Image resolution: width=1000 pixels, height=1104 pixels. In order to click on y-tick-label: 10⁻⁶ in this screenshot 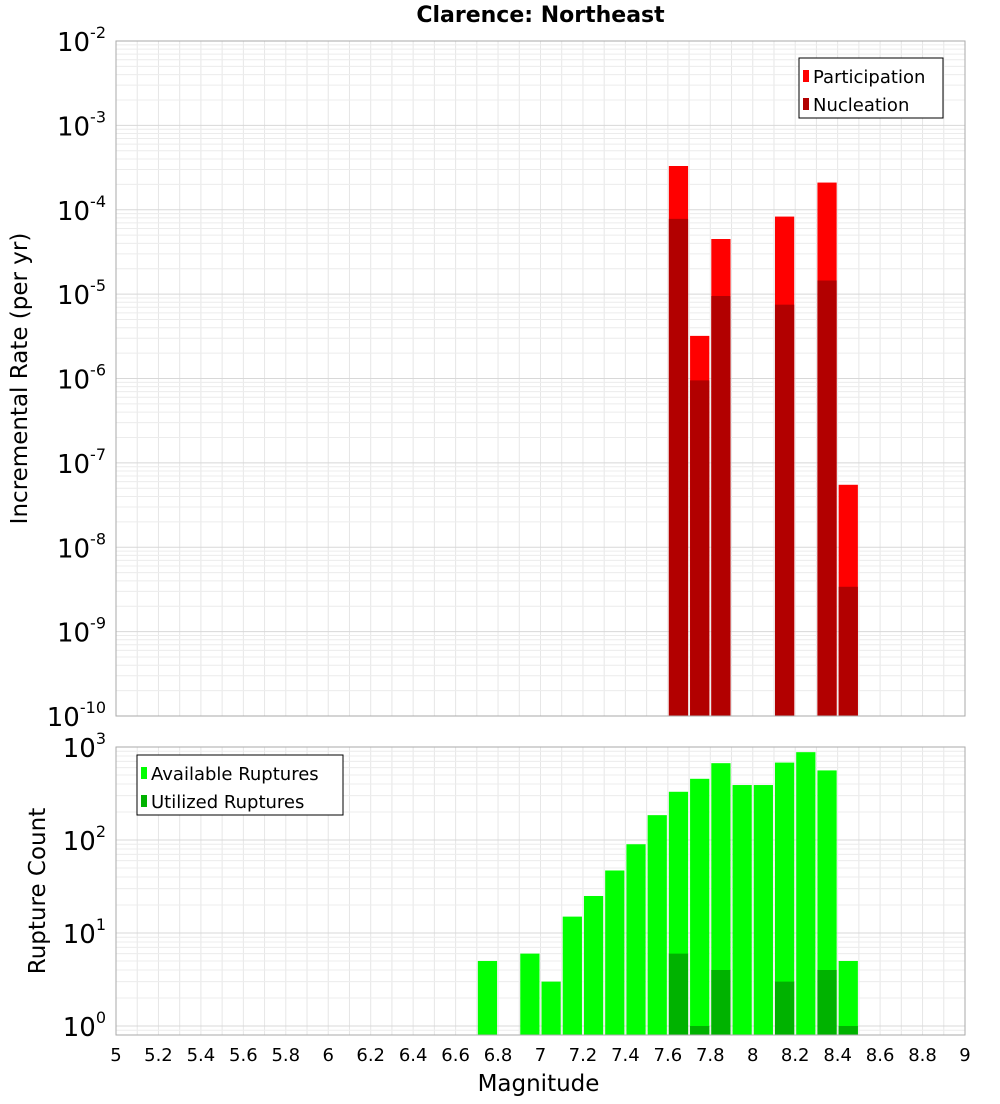, I will do `click(81, 378)`.